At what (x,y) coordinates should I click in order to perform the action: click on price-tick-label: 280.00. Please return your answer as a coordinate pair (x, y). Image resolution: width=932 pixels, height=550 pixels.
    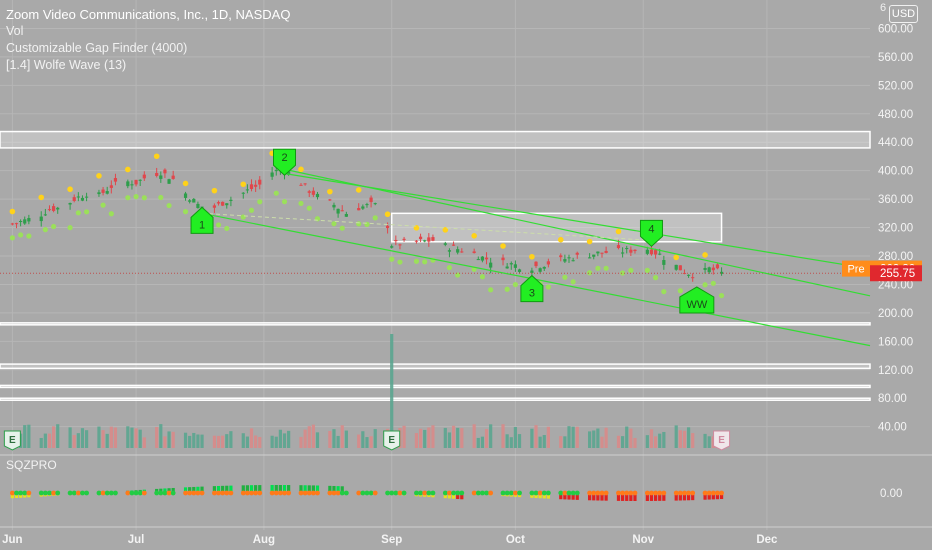
    Looking at the image, I should click on (895, 257).